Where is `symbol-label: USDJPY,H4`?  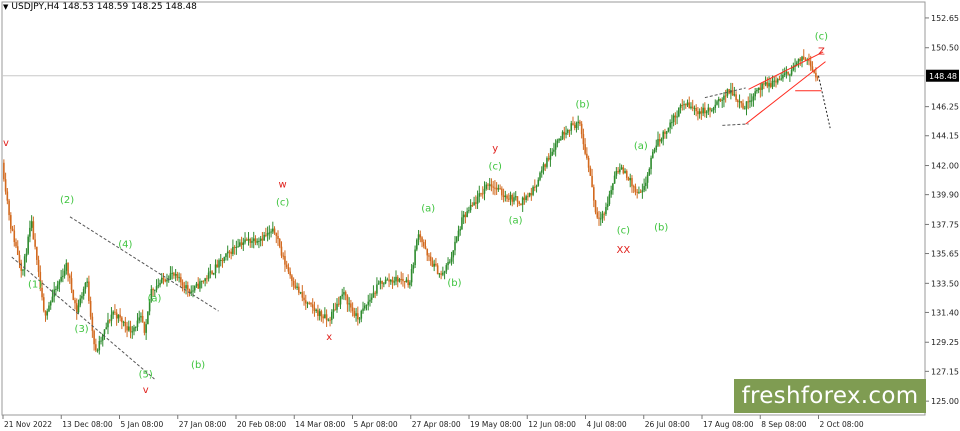 symbol-label: USDJPY,H4 is located at coordinates (35, 7).